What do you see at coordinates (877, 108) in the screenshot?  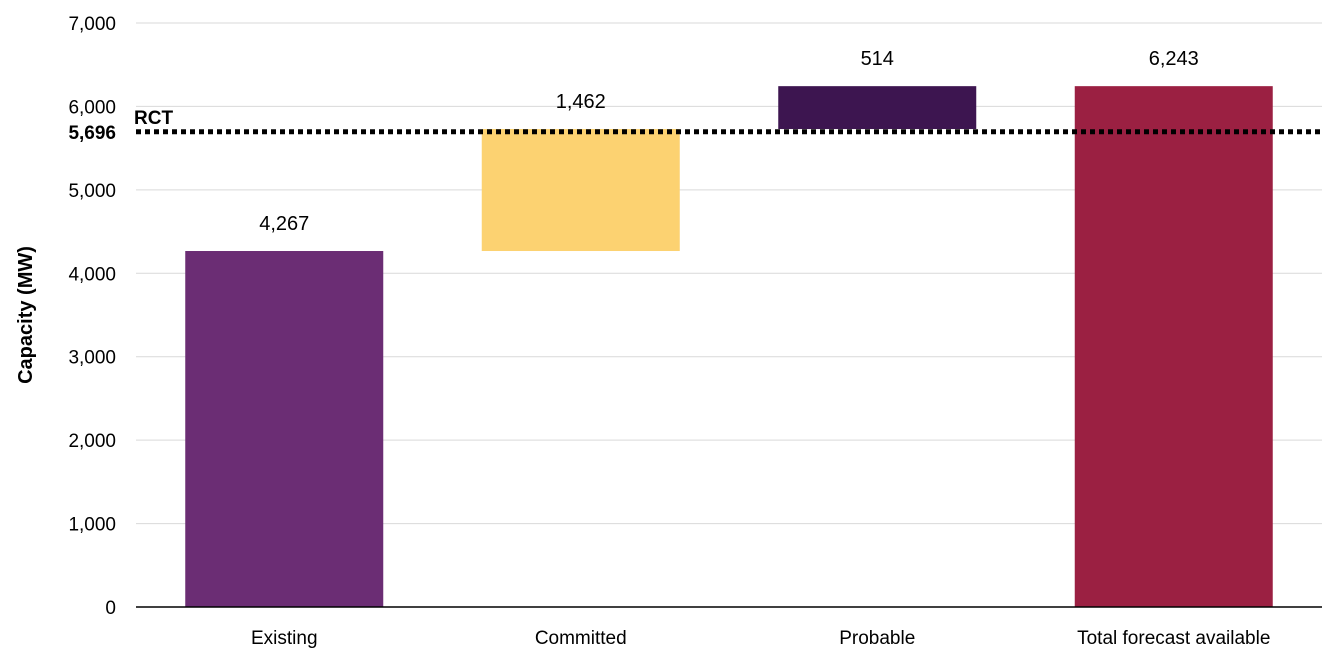 I see `bar-probable` at bounding box center [877, 108].